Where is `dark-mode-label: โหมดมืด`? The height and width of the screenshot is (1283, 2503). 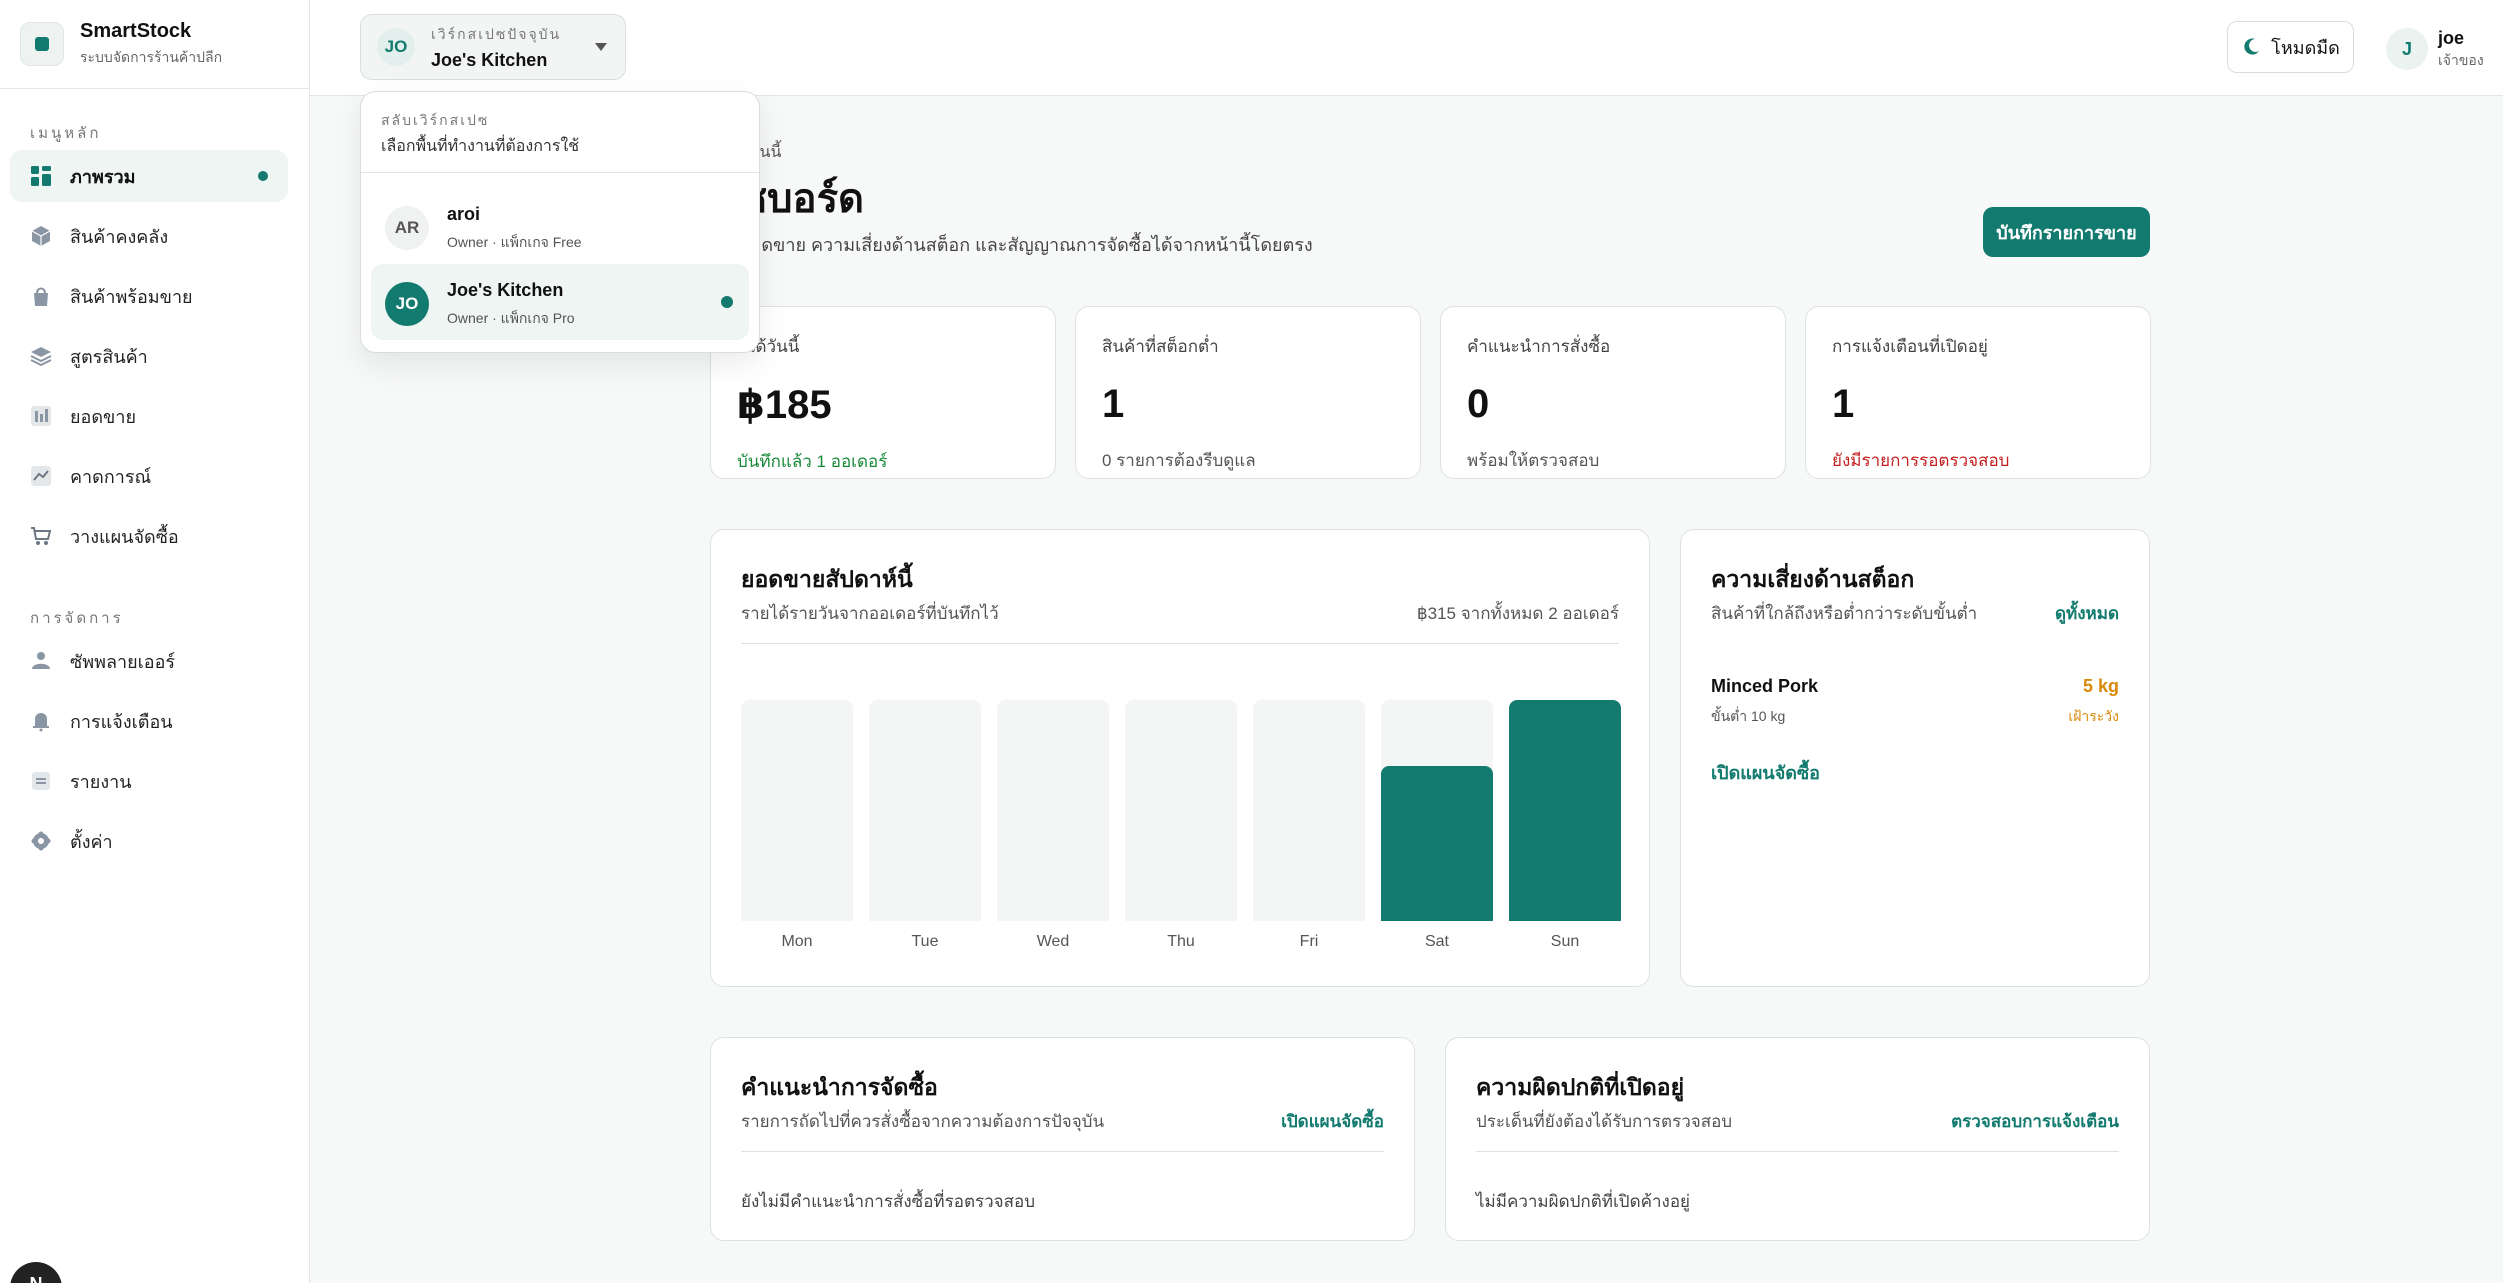
dark-mode-label: โหมดมืด is located at coordinates (2305, 47).